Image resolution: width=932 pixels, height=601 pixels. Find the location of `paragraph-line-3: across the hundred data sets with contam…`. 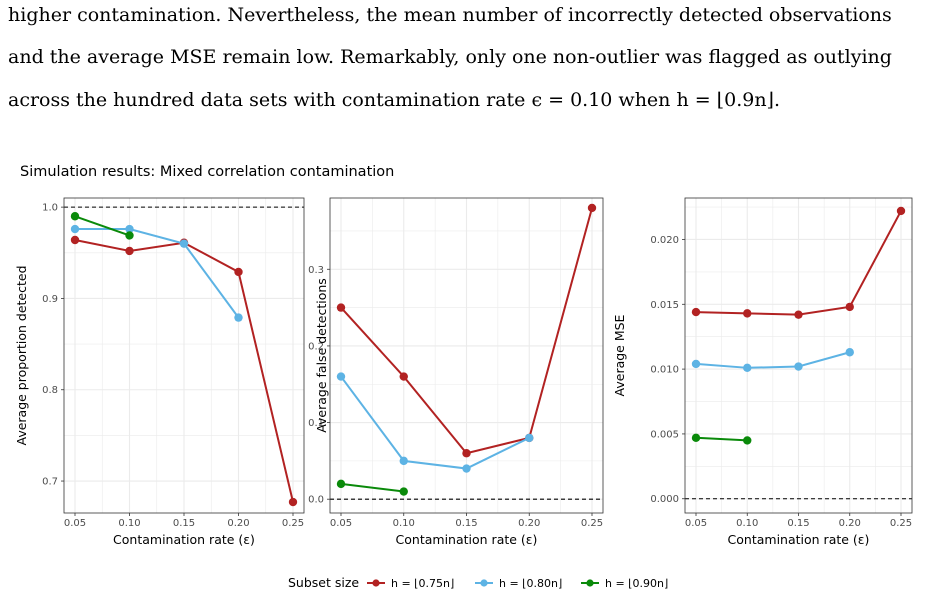

paragraph-line-3: across the hundred data sets with contam… is located at coordinates (394, 100).